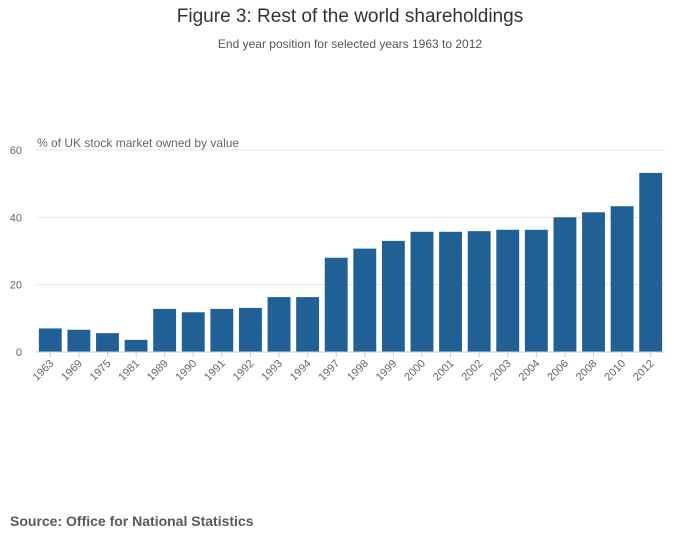 The height and width of the screenshot is (549, 700). What do you see at coordinates (651, 262) in the screenshot?
I see `bar-2012` at bounding box center [651, 262].